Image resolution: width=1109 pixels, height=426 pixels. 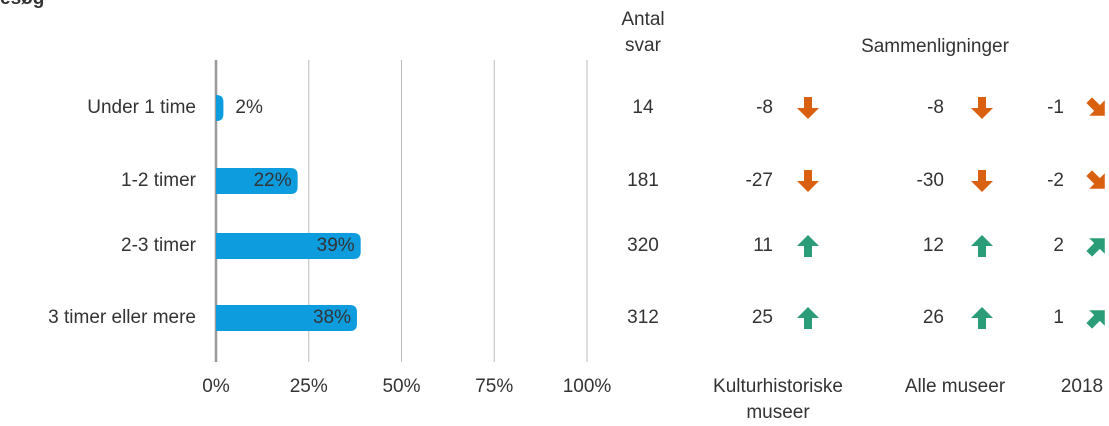 I want to click on x-tick-label: 75%, so click(x=494, y=386).